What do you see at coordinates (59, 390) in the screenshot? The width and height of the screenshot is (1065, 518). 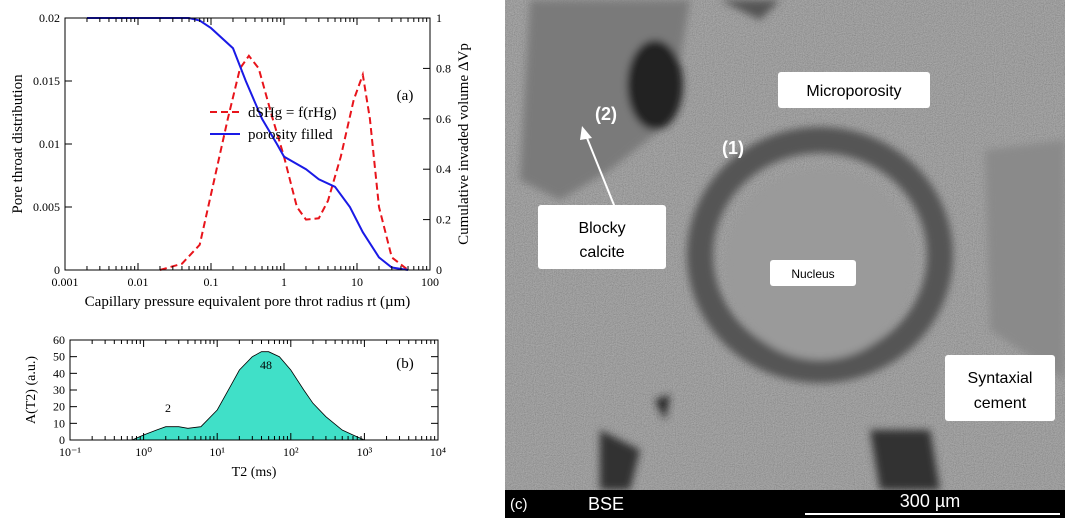 I see `y-tick-label: 30` at bounding box center [59, 390].